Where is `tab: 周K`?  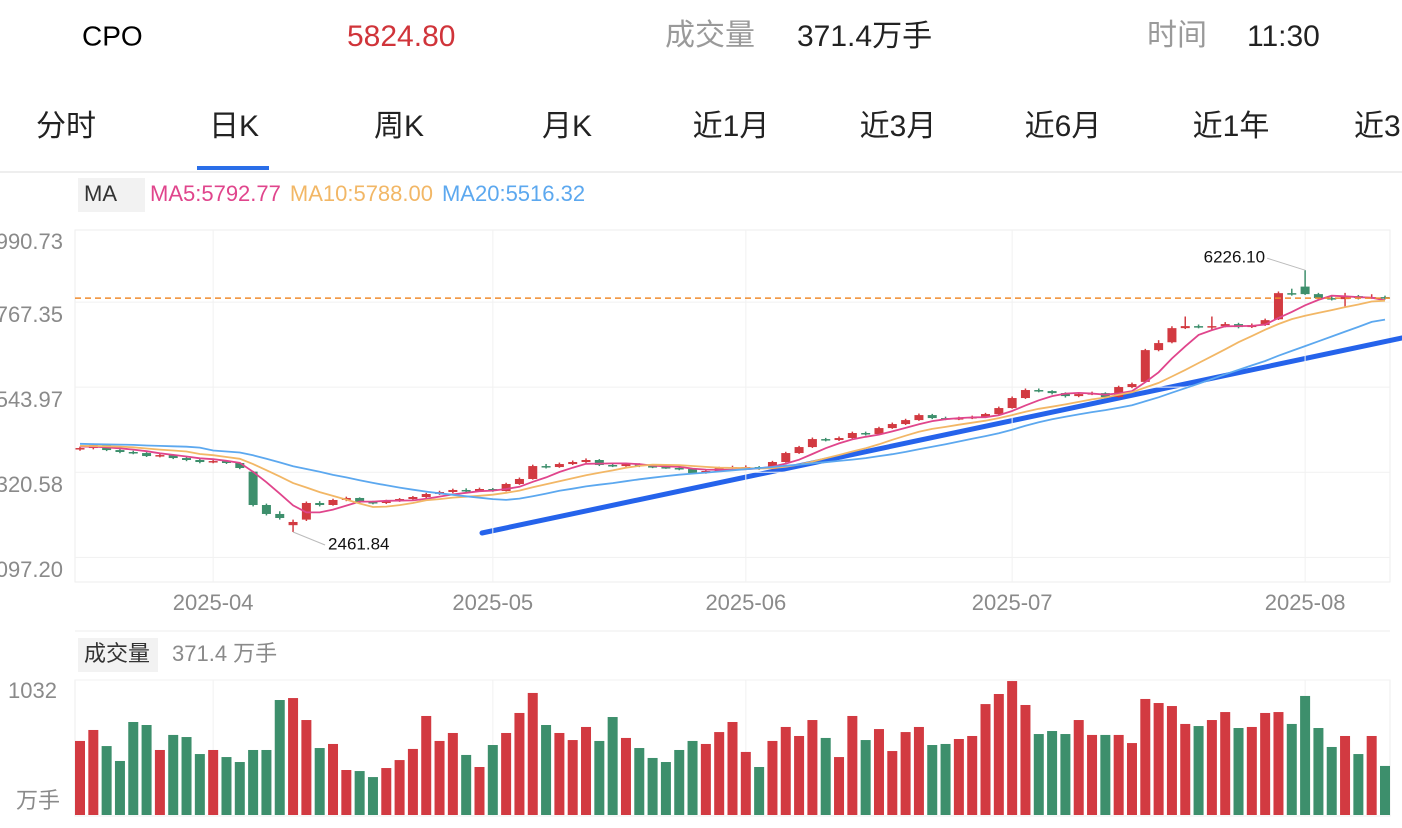
tab: 周K is located at coordinates (399, 126).